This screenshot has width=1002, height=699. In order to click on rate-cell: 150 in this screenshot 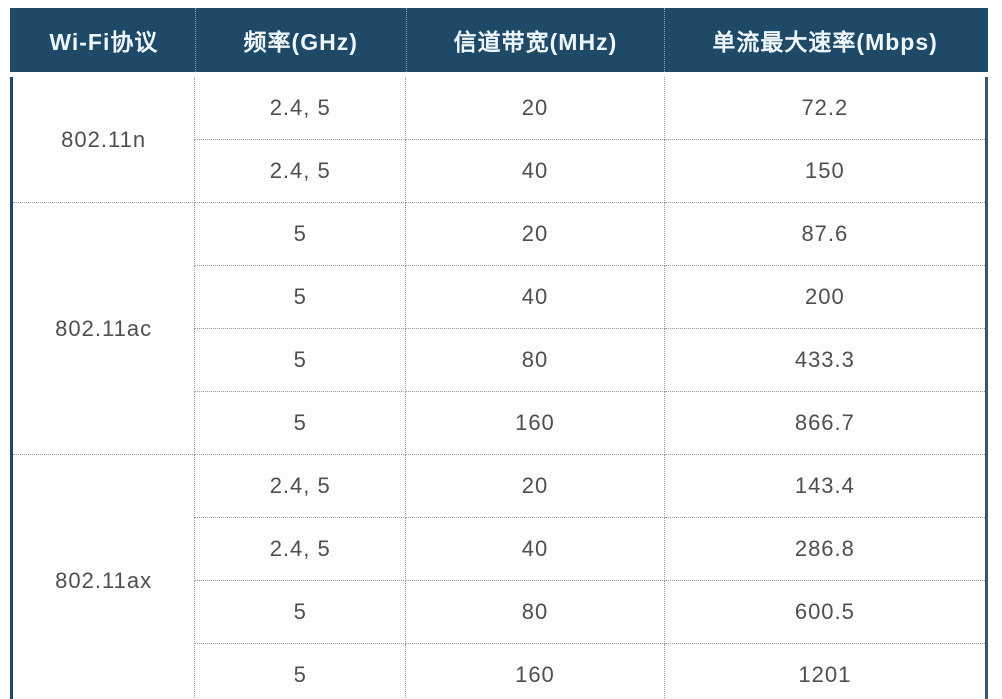, I will do `click(824, 171)`.